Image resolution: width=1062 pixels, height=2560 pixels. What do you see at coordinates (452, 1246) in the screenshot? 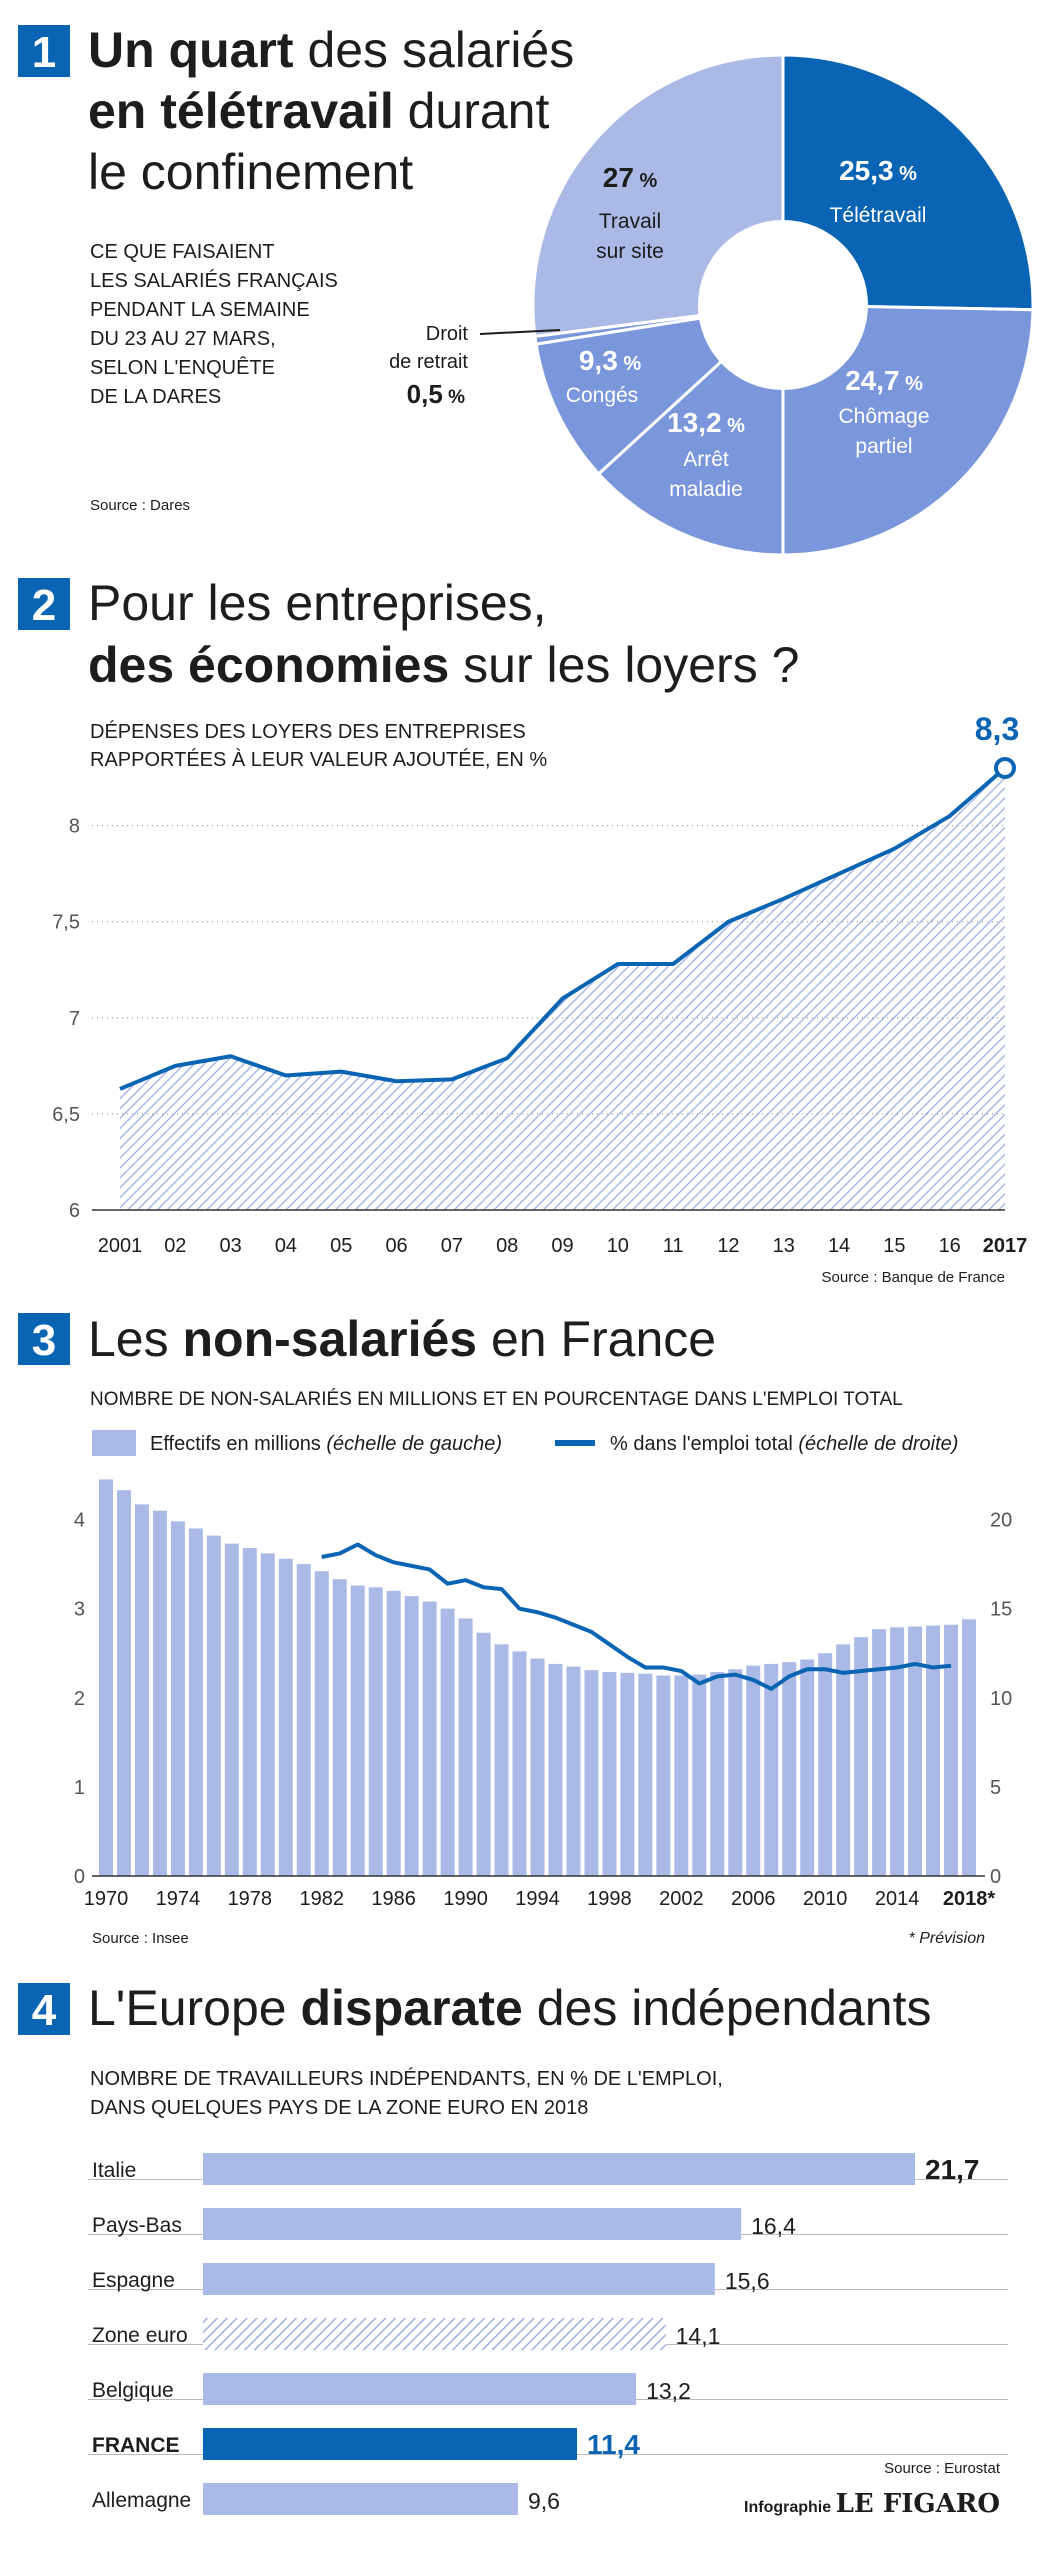
I see `x-tick-label: 07` at bounding box center [452, 1246].